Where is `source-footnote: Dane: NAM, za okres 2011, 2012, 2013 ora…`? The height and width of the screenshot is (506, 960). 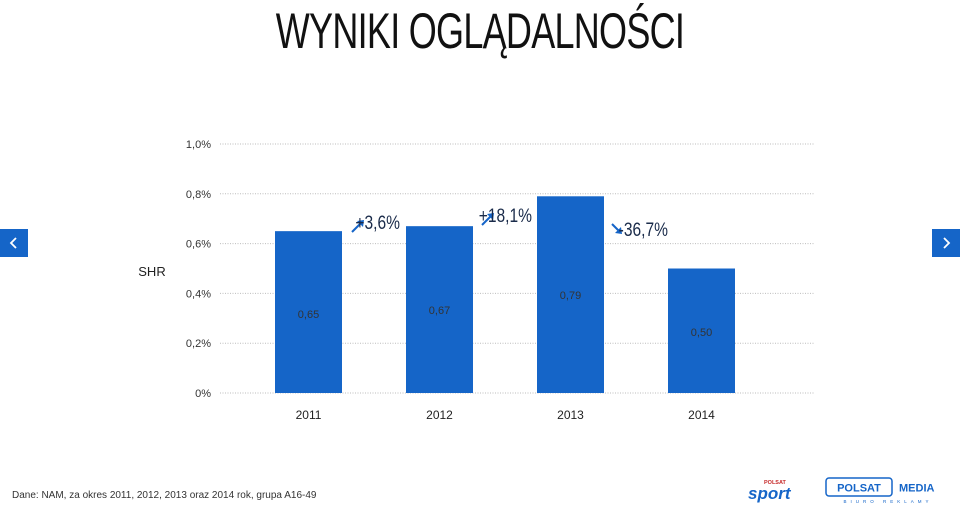
source-footnote: Dane: NAM, za okres 2011, 2012, 2013 ora… is located at coordinates (164, 495).